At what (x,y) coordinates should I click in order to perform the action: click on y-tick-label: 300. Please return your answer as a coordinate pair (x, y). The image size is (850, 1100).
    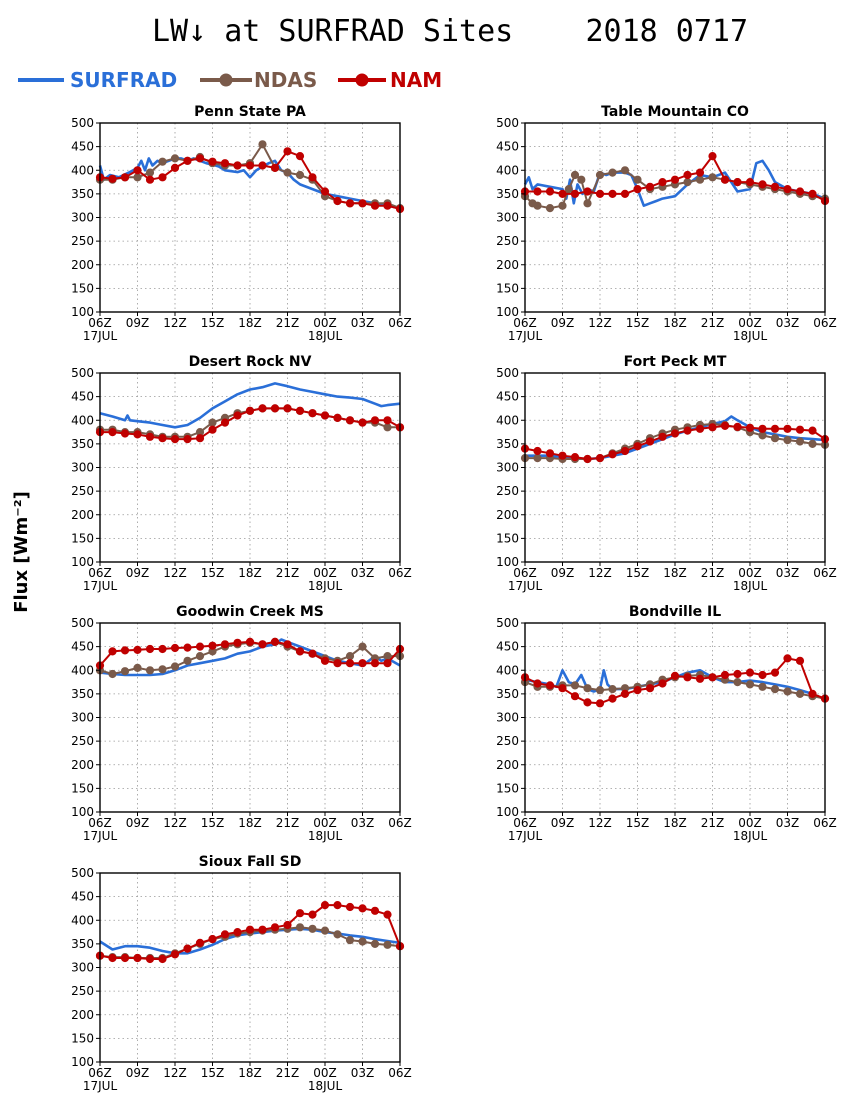
    Looking at the image, I should click on (507, 468).